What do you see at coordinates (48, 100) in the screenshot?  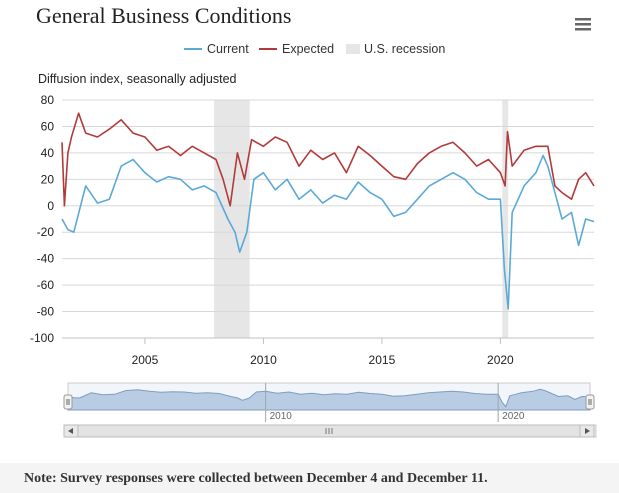 I see `y-tick-label: 80` at bounding box center [48, 100].